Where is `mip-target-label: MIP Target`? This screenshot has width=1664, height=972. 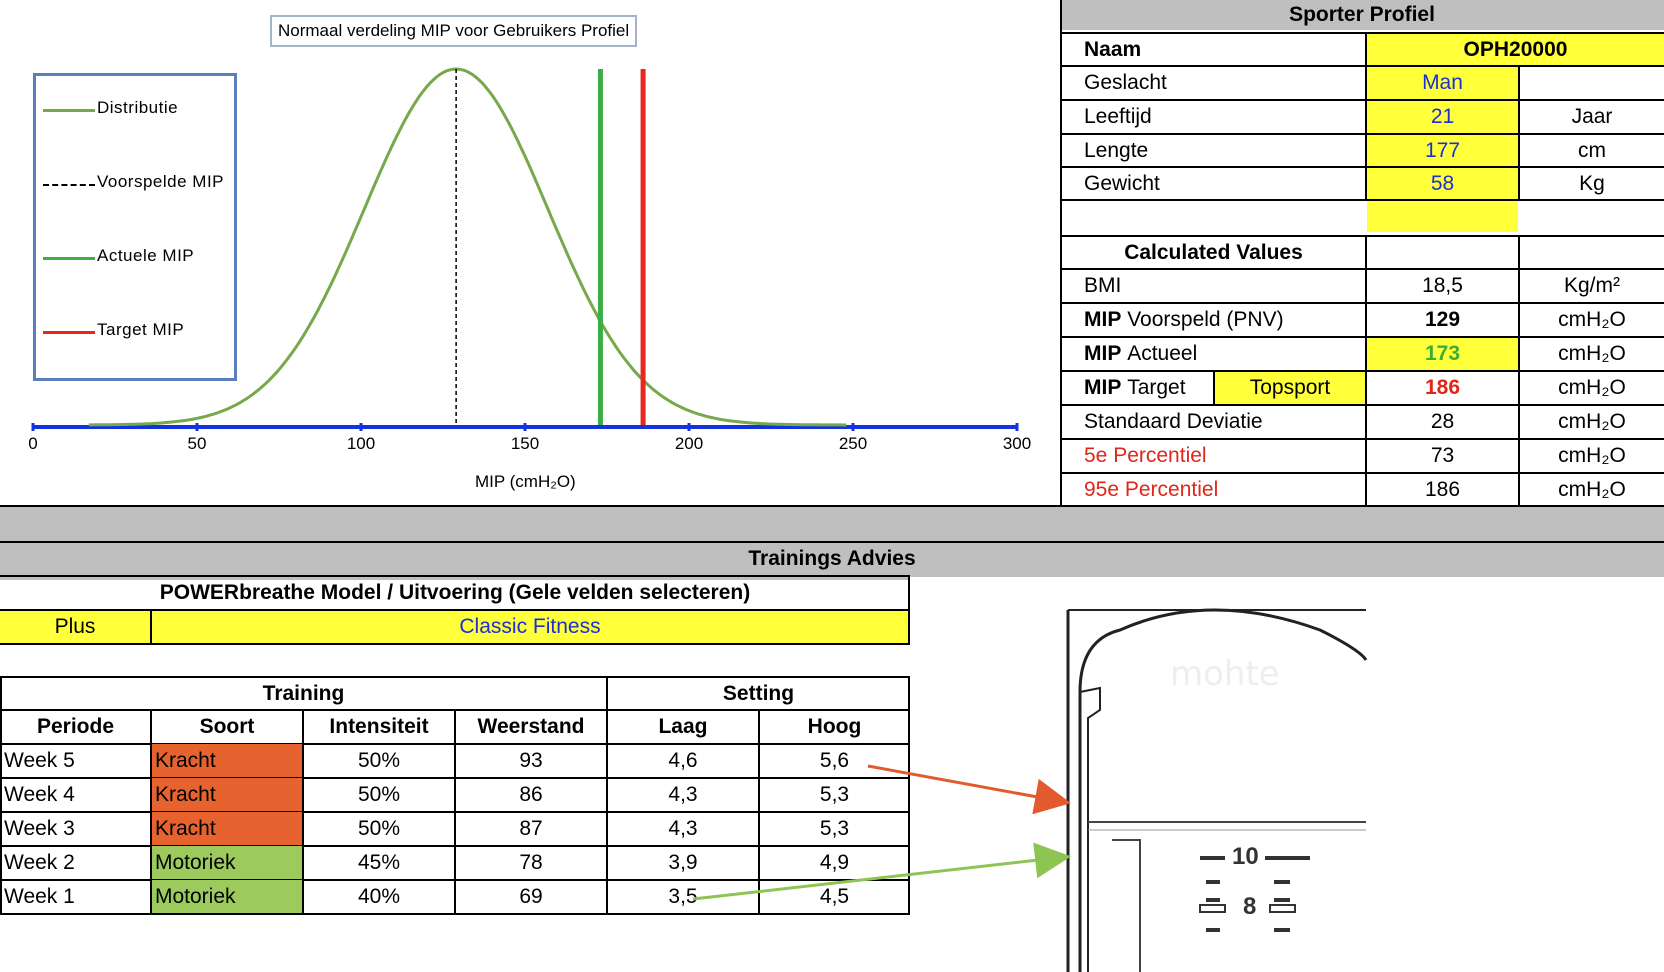
mip-target-label: MIP Target is located at coordinates (1135, 387).